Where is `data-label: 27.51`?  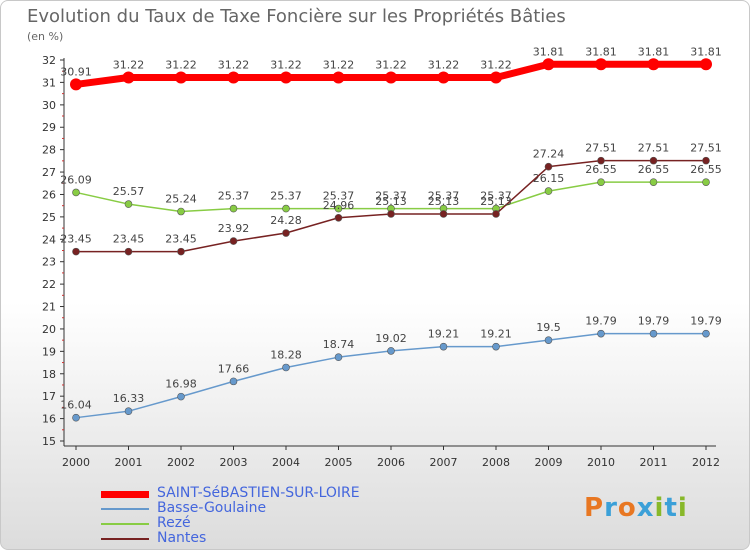
data-label: 27.51 is located at coordinates (654, 148).